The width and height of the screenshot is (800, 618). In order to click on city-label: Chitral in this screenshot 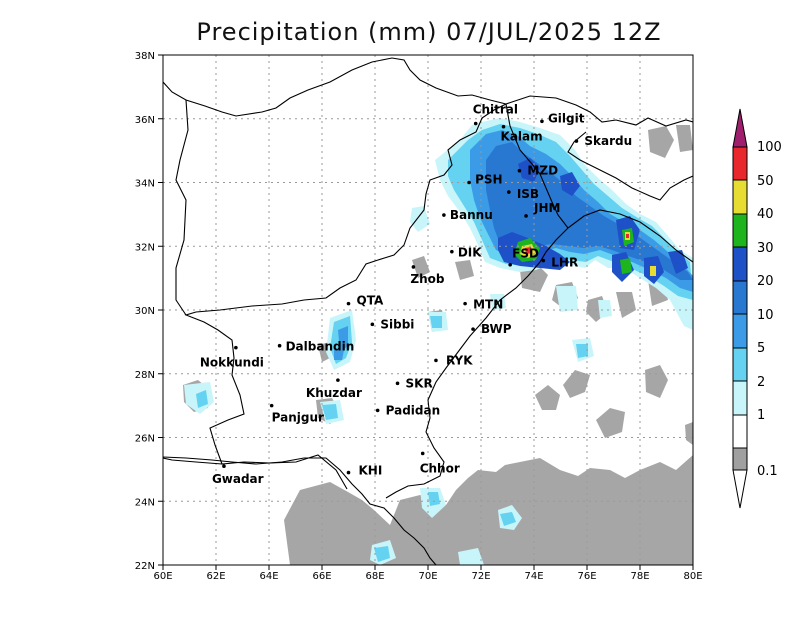, I will do `click(495, 110)`.